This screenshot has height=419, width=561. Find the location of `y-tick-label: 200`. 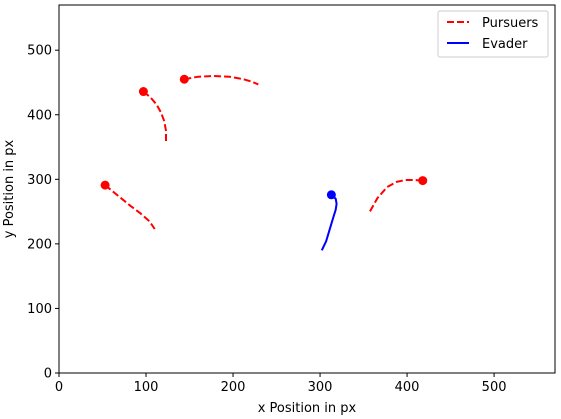

y-tick-label: 200 is located at coordinates (39, 244).